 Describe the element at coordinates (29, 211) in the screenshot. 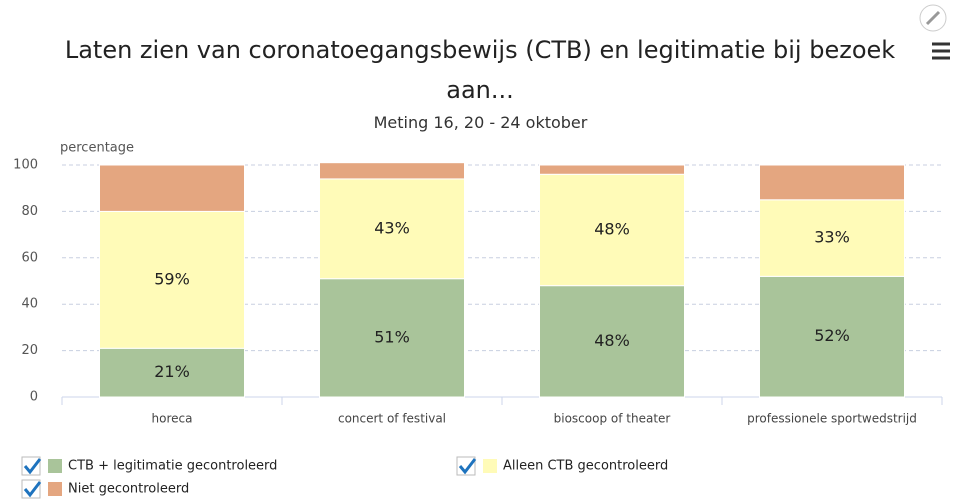

I see `y-tick-label: 80` at that location.